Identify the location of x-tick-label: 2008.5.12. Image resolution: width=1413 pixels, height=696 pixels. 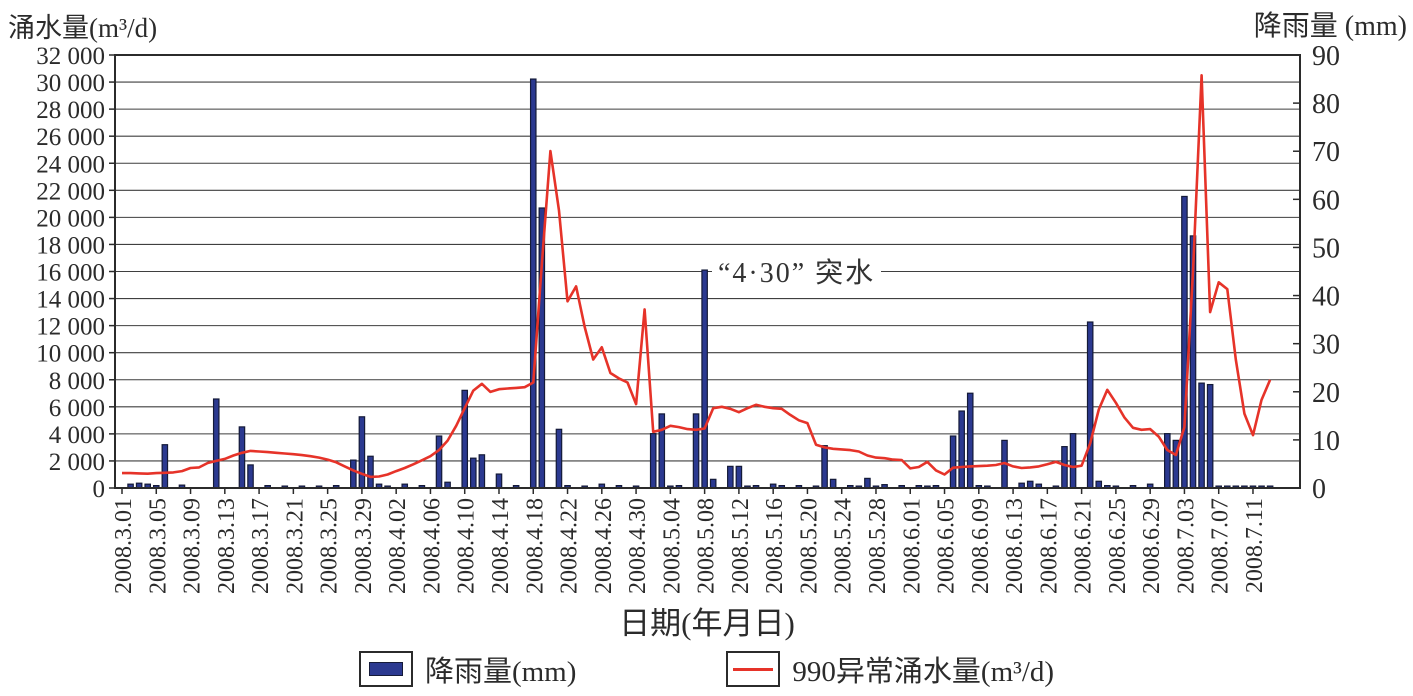
(741, 546).